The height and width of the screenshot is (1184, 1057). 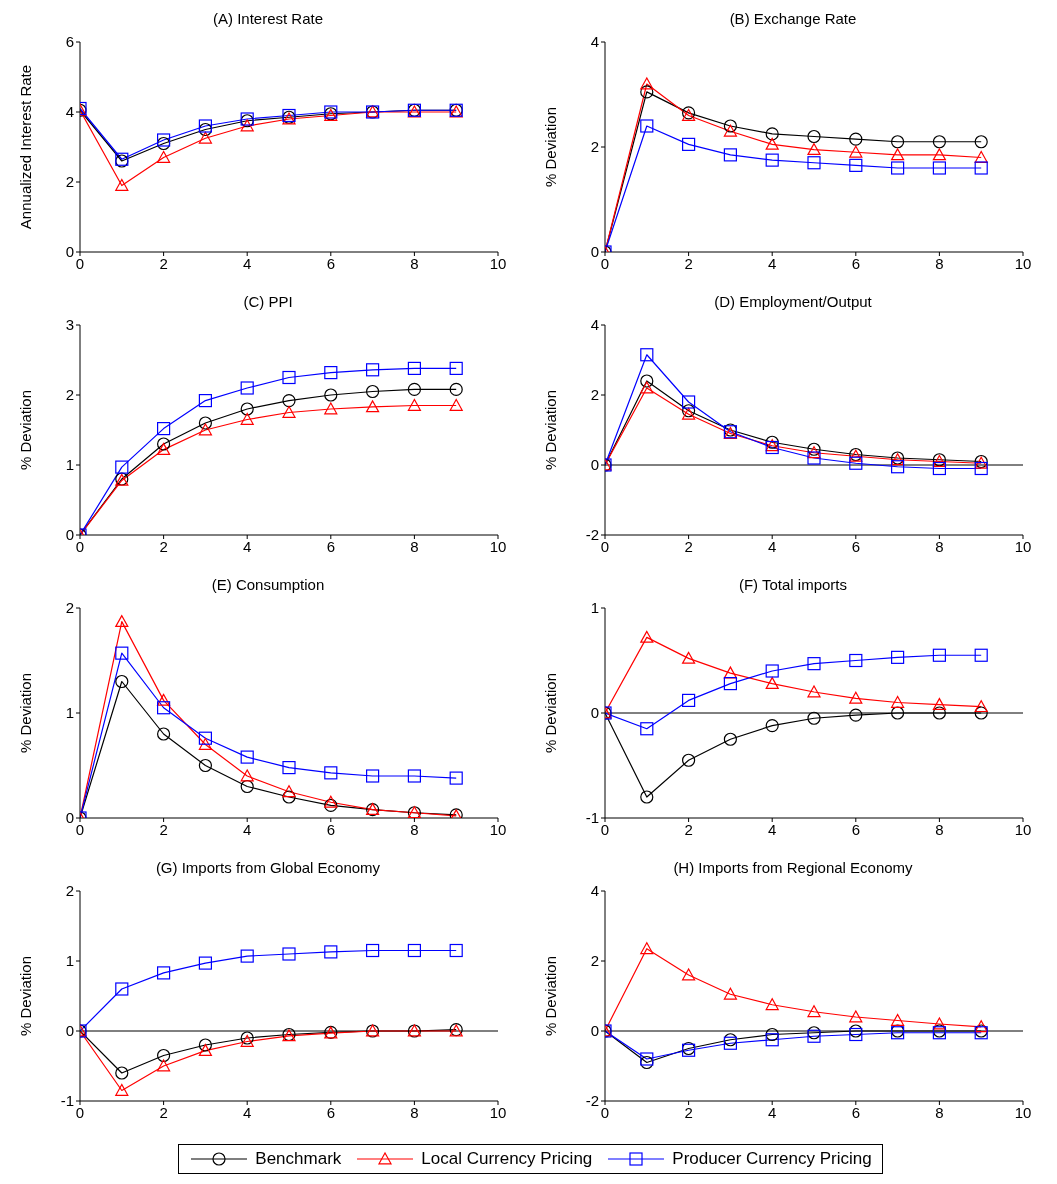 I want to click on chart-title: (H) Imports from Regional Economy, so click(x=793, y=868).